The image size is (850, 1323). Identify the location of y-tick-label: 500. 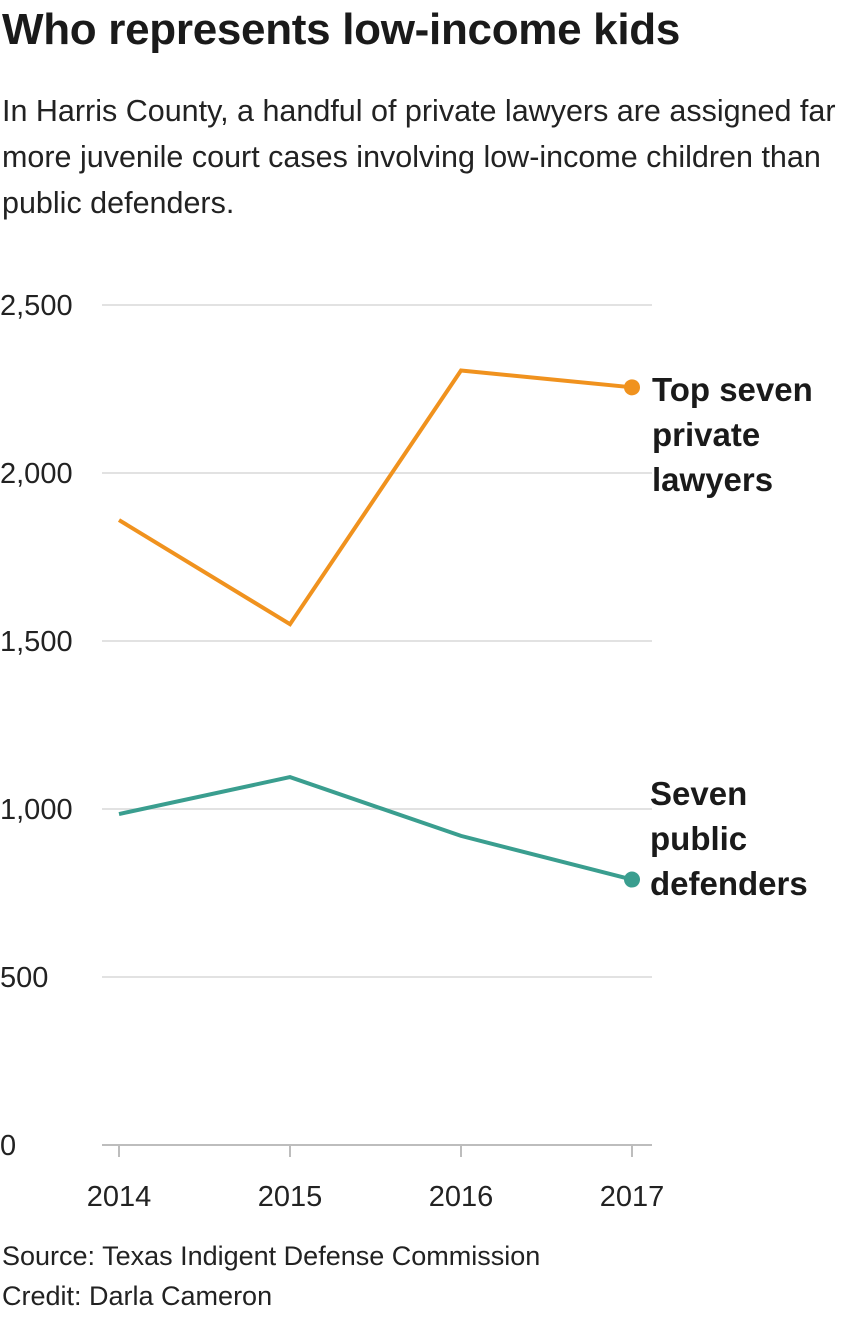
(24, 978).